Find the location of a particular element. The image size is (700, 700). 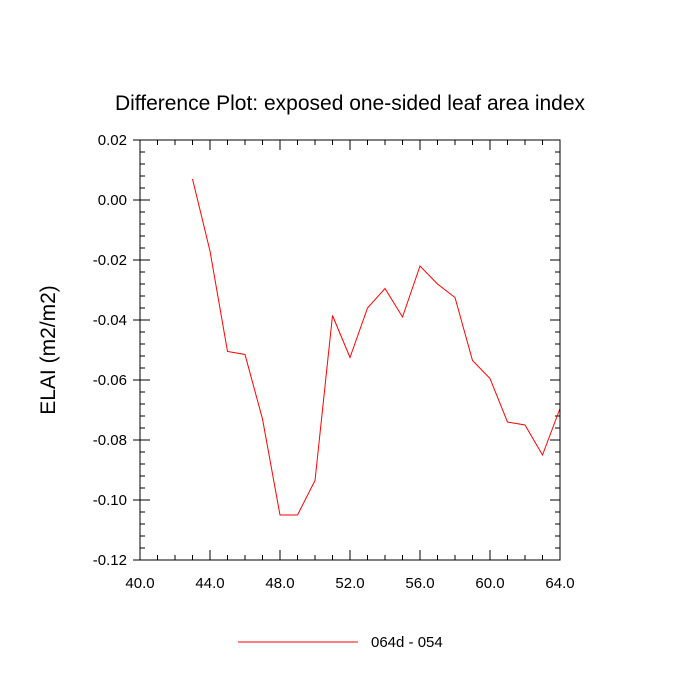

legend: 064d - 054 is located at coordinates (340, 642).